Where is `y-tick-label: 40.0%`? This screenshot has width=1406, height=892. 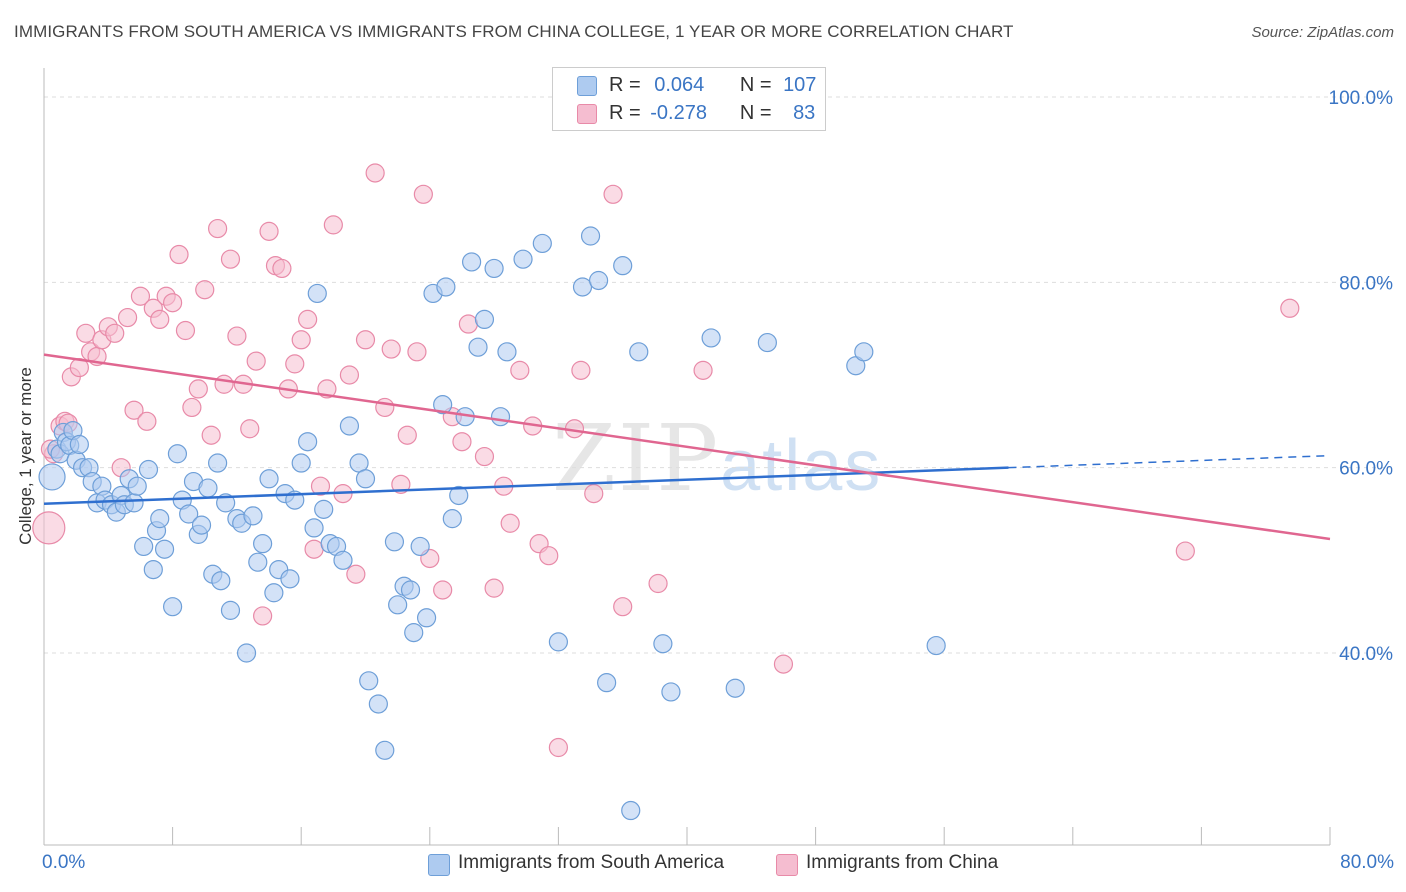
y-tick-label: 40.0% is located at coordinates (1366, 654).